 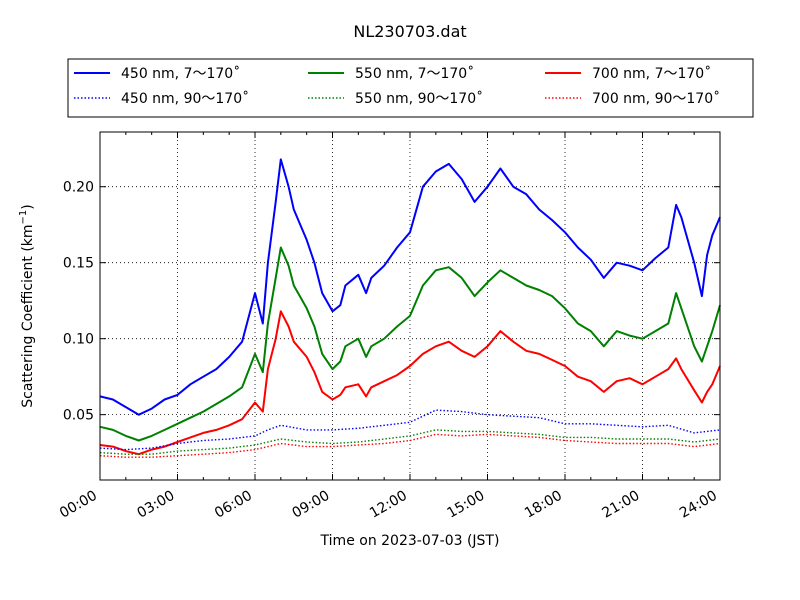 I want to click on y-tick-label: 0.10, so click(x=78, y=340).